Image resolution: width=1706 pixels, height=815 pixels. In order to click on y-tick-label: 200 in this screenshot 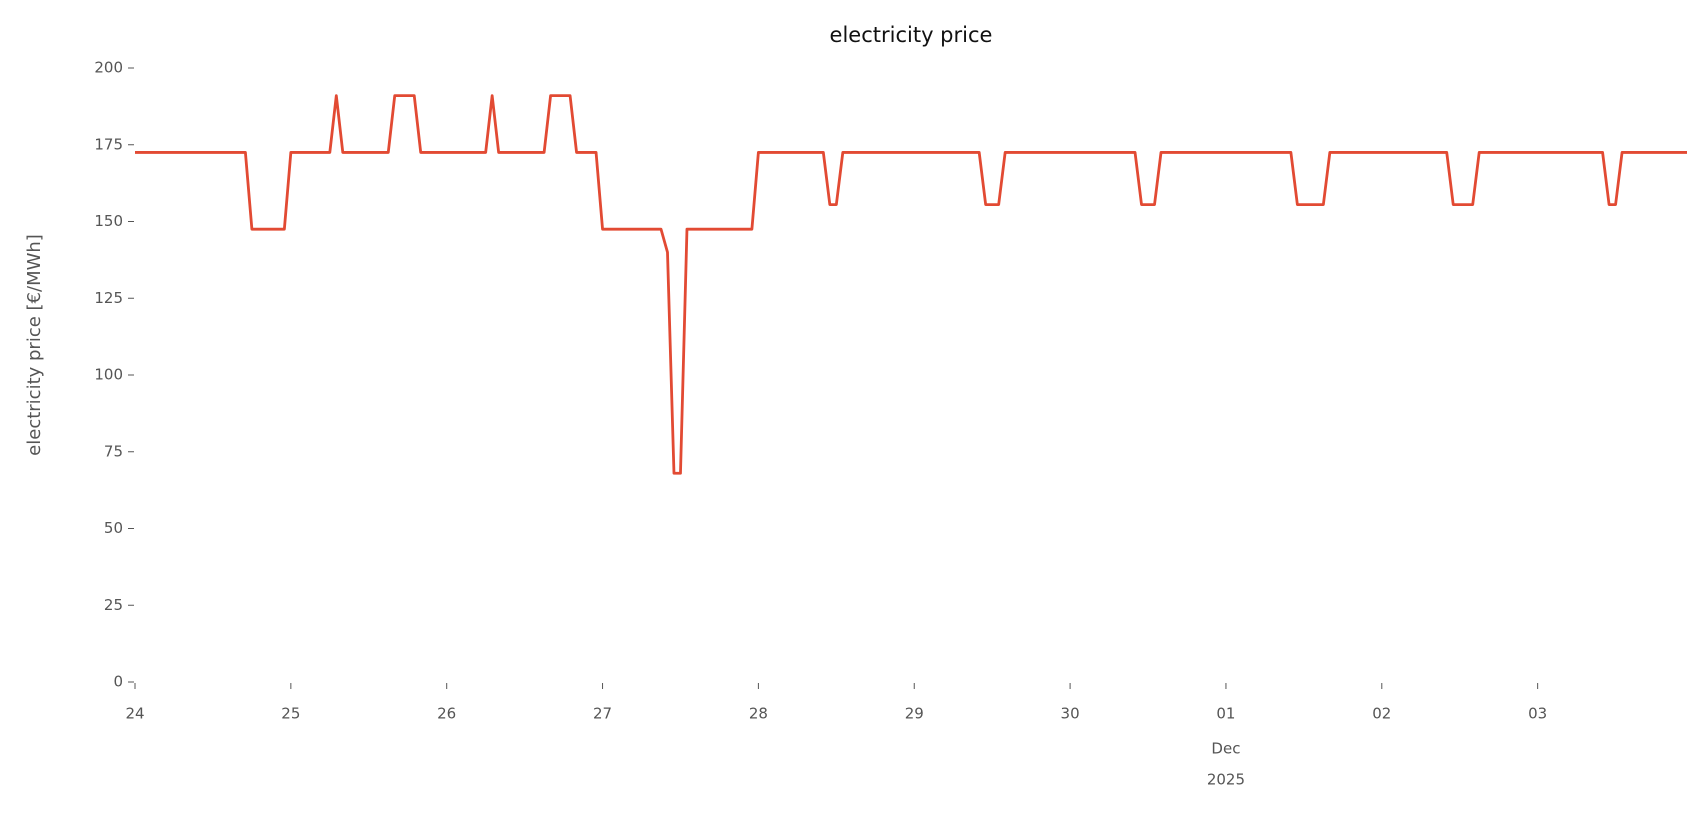, I will do `click(108, 68)`.